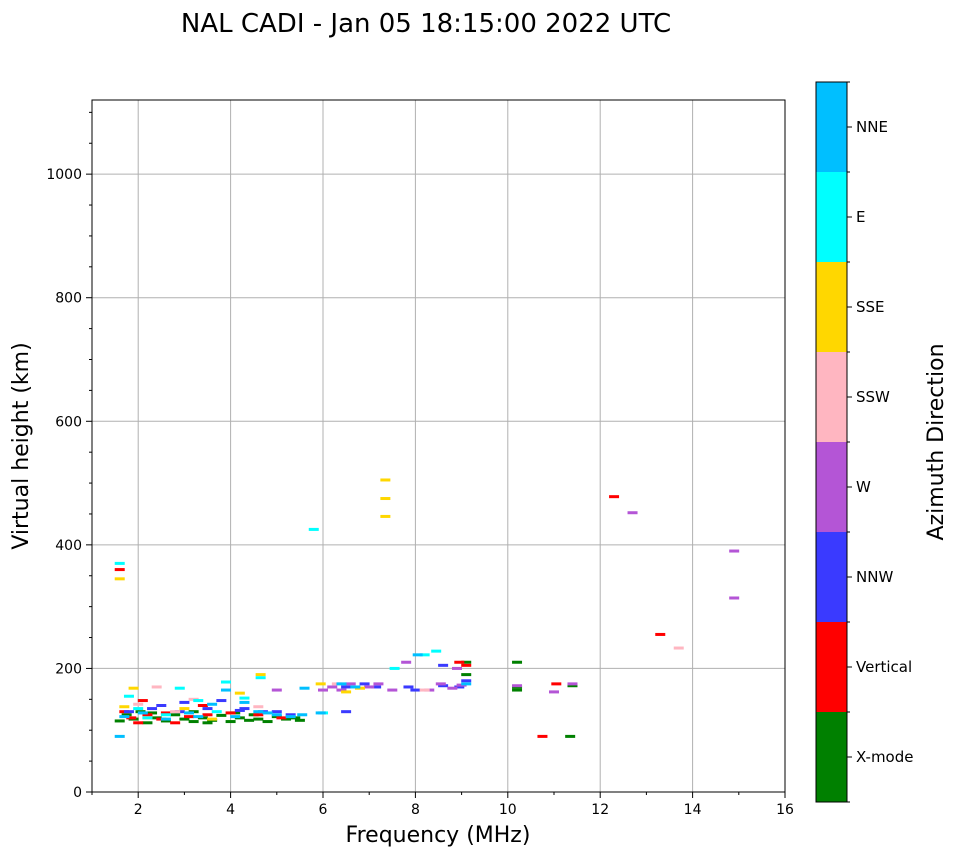  What do you see at coordinates (77, 793) in the screenshot?
I see `y-tick-label: 0` at bounding box center [77, 793].